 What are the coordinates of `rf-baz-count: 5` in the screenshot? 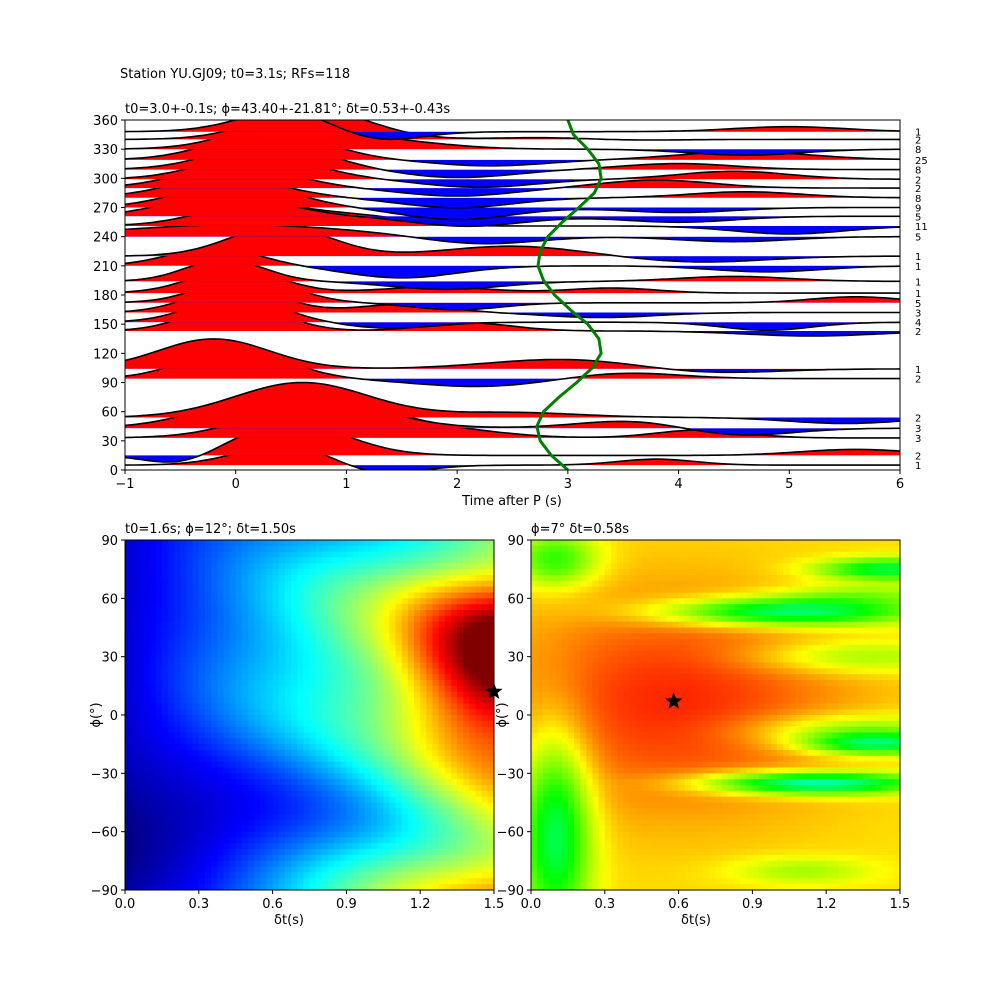 It's located at (918, 238).